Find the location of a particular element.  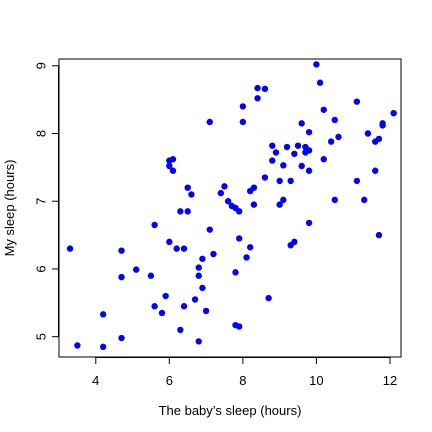

x-axis-label: The baby’s sleep (hours) is located at coordinates (230, 410).